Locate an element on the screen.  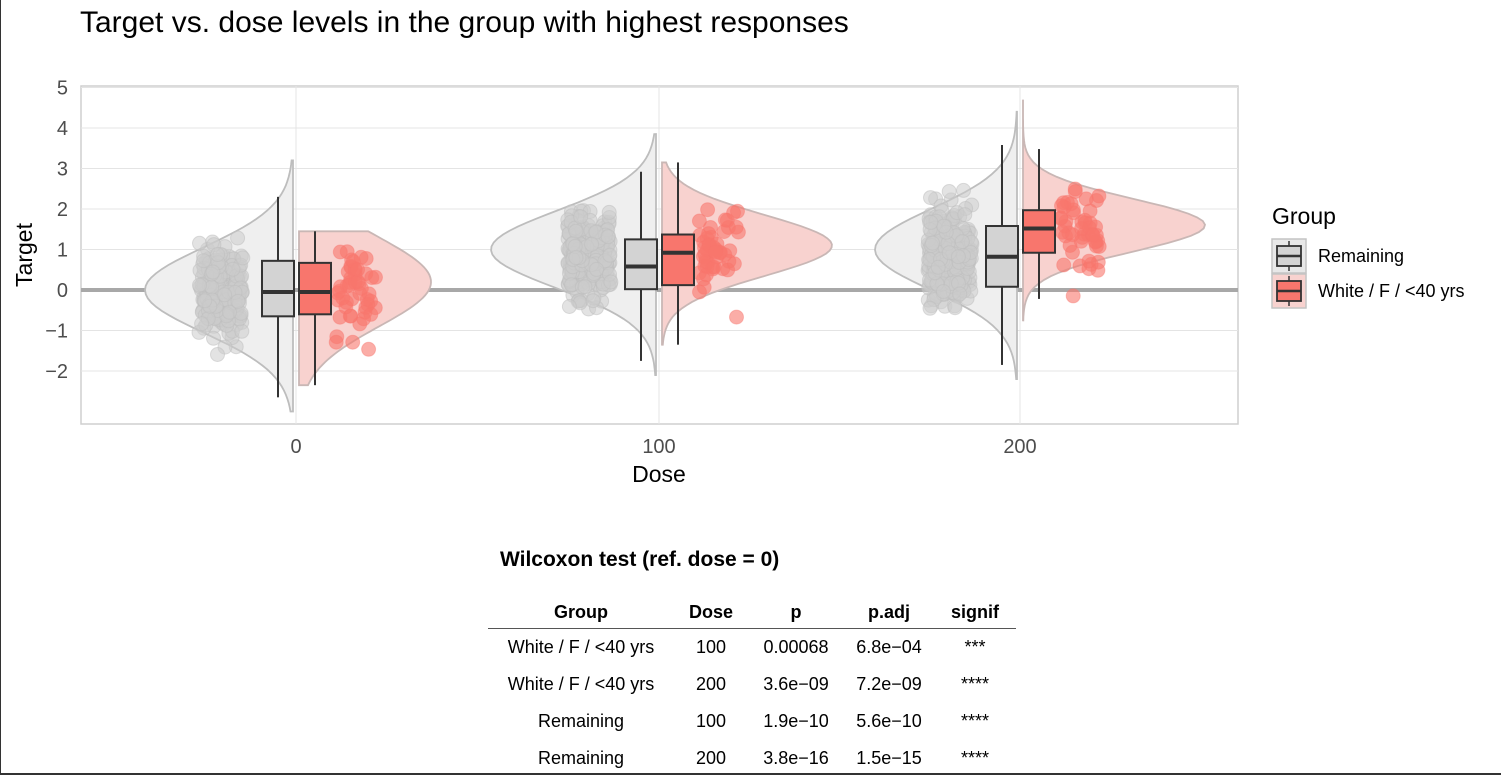
table-header-row: Group Dose p p.adj signif is located at coordinates (752, 612).